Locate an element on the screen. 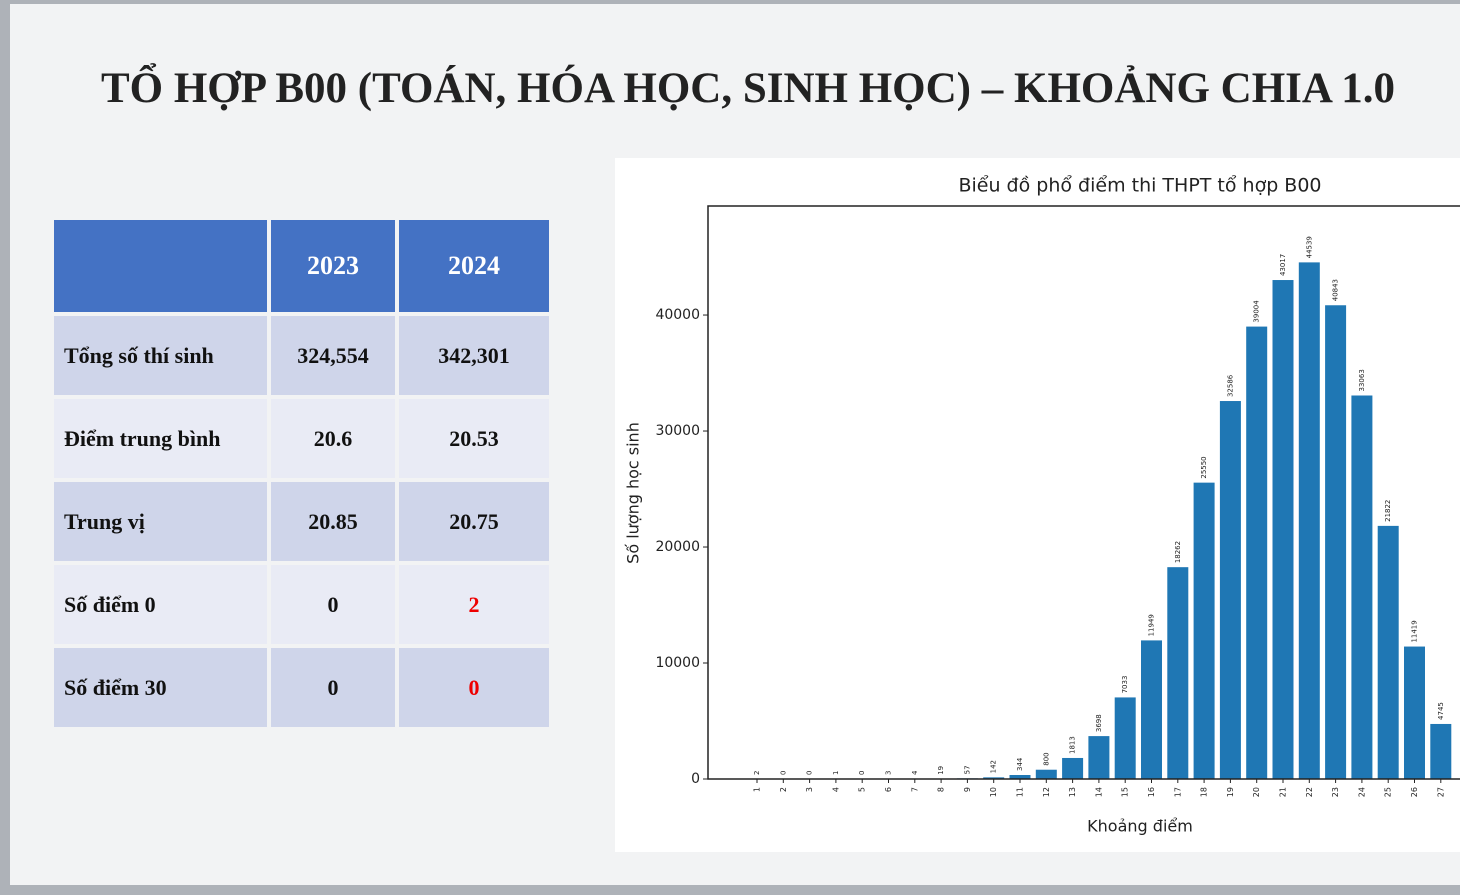 The width and height of the screenshot is (1460, 895). value-label: 57 is located at coordinates (967, 769).